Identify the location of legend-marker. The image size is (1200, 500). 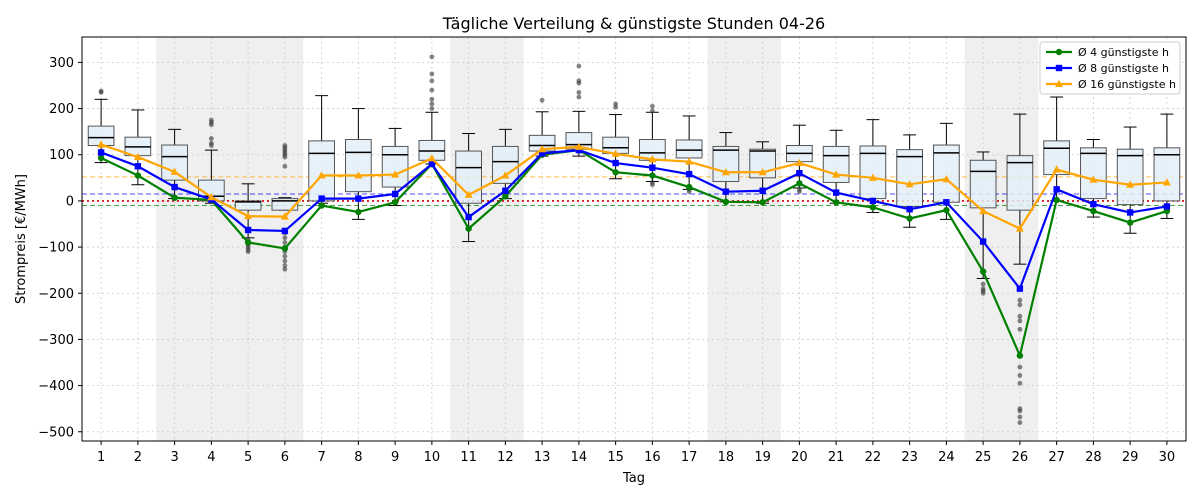
(1059, 68).